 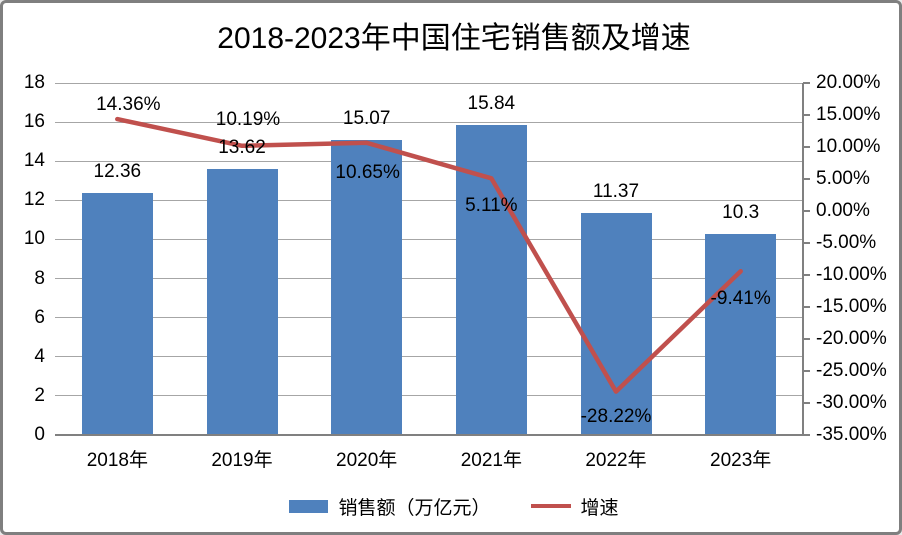 What do you see at coordinates (454, 38) in the screenshot?
I see `chart-title: 2018-2023年中国住宅销售额及增速` at bounding box center [454, 38].